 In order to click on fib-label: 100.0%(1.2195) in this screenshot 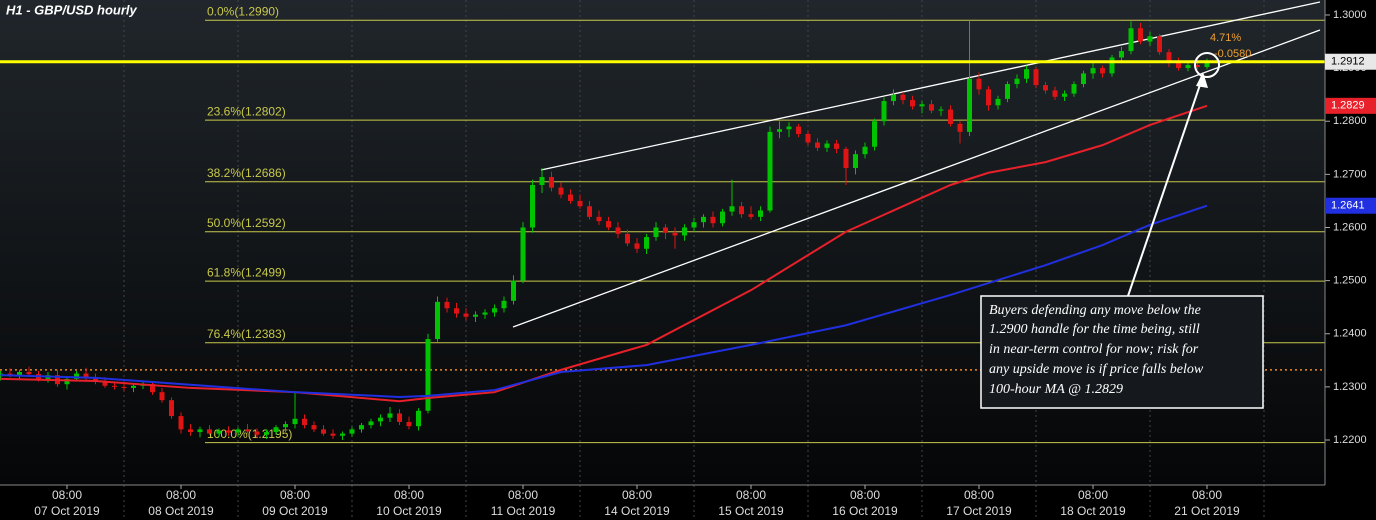, I will do `click(249, 434)`.